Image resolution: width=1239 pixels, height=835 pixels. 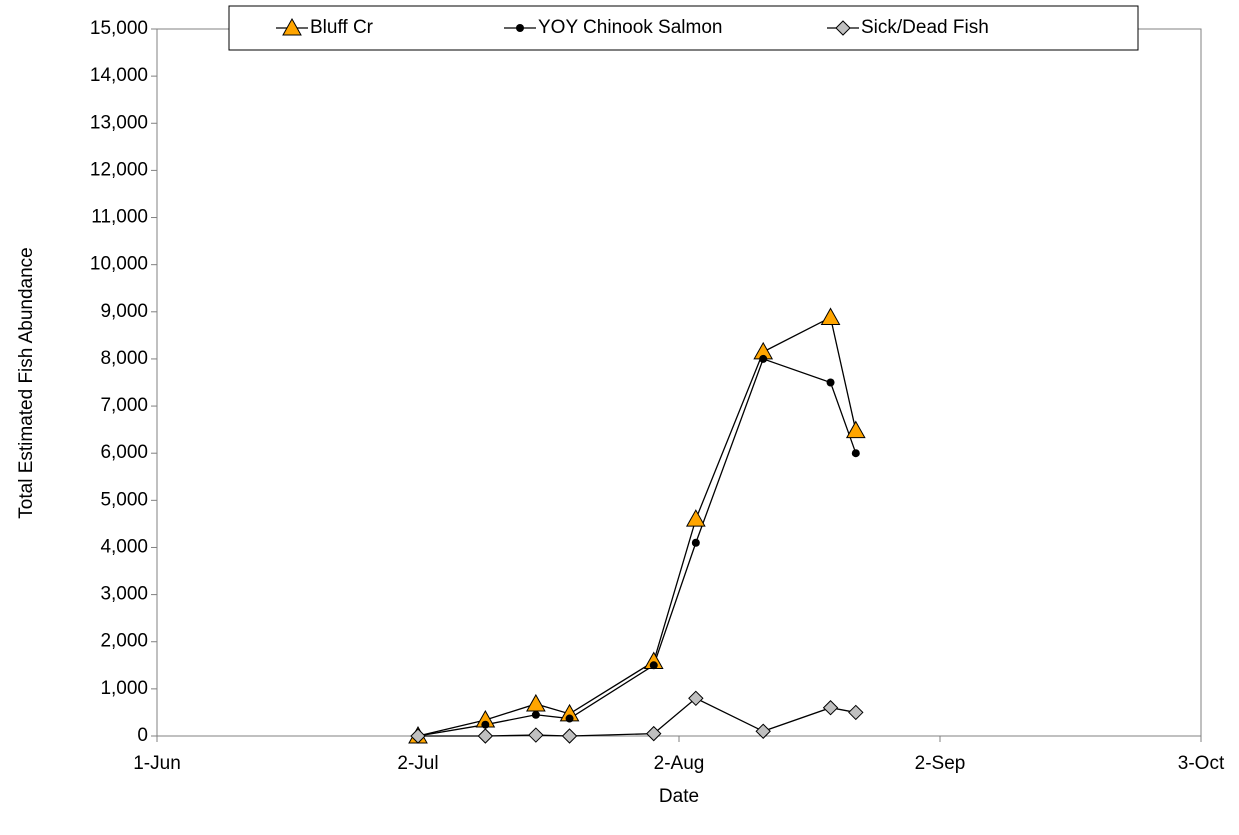 What do you see at coordinates (940, 763) in the screenshot?
I see `x-tick-label: 2-Sep` at bounding box center [940, 763].